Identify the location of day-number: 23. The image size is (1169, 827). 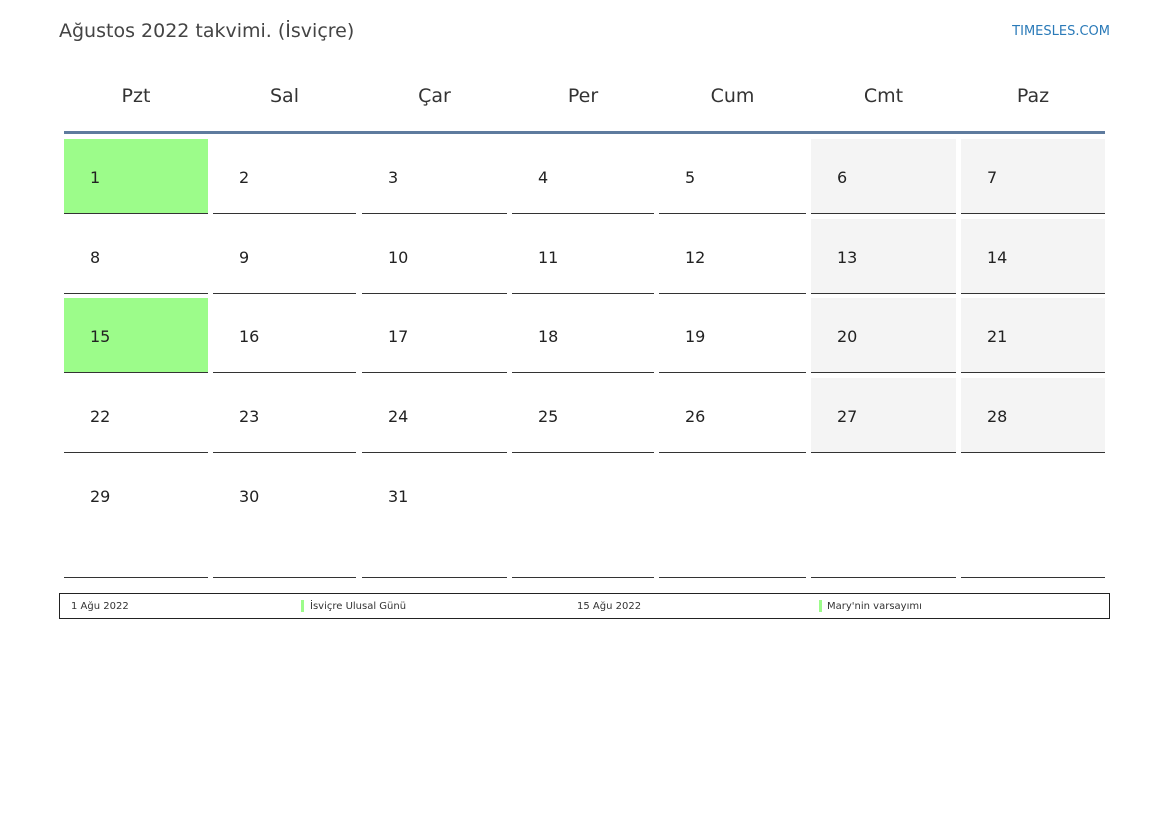
(249, 416).